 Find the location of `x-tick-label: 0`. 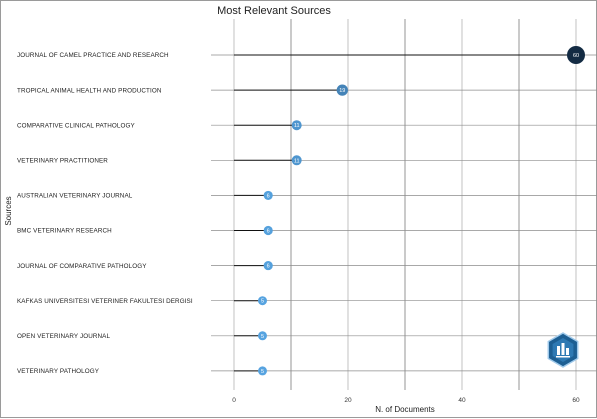

x-tick-label: 0 is located at coordinates (234, 400).